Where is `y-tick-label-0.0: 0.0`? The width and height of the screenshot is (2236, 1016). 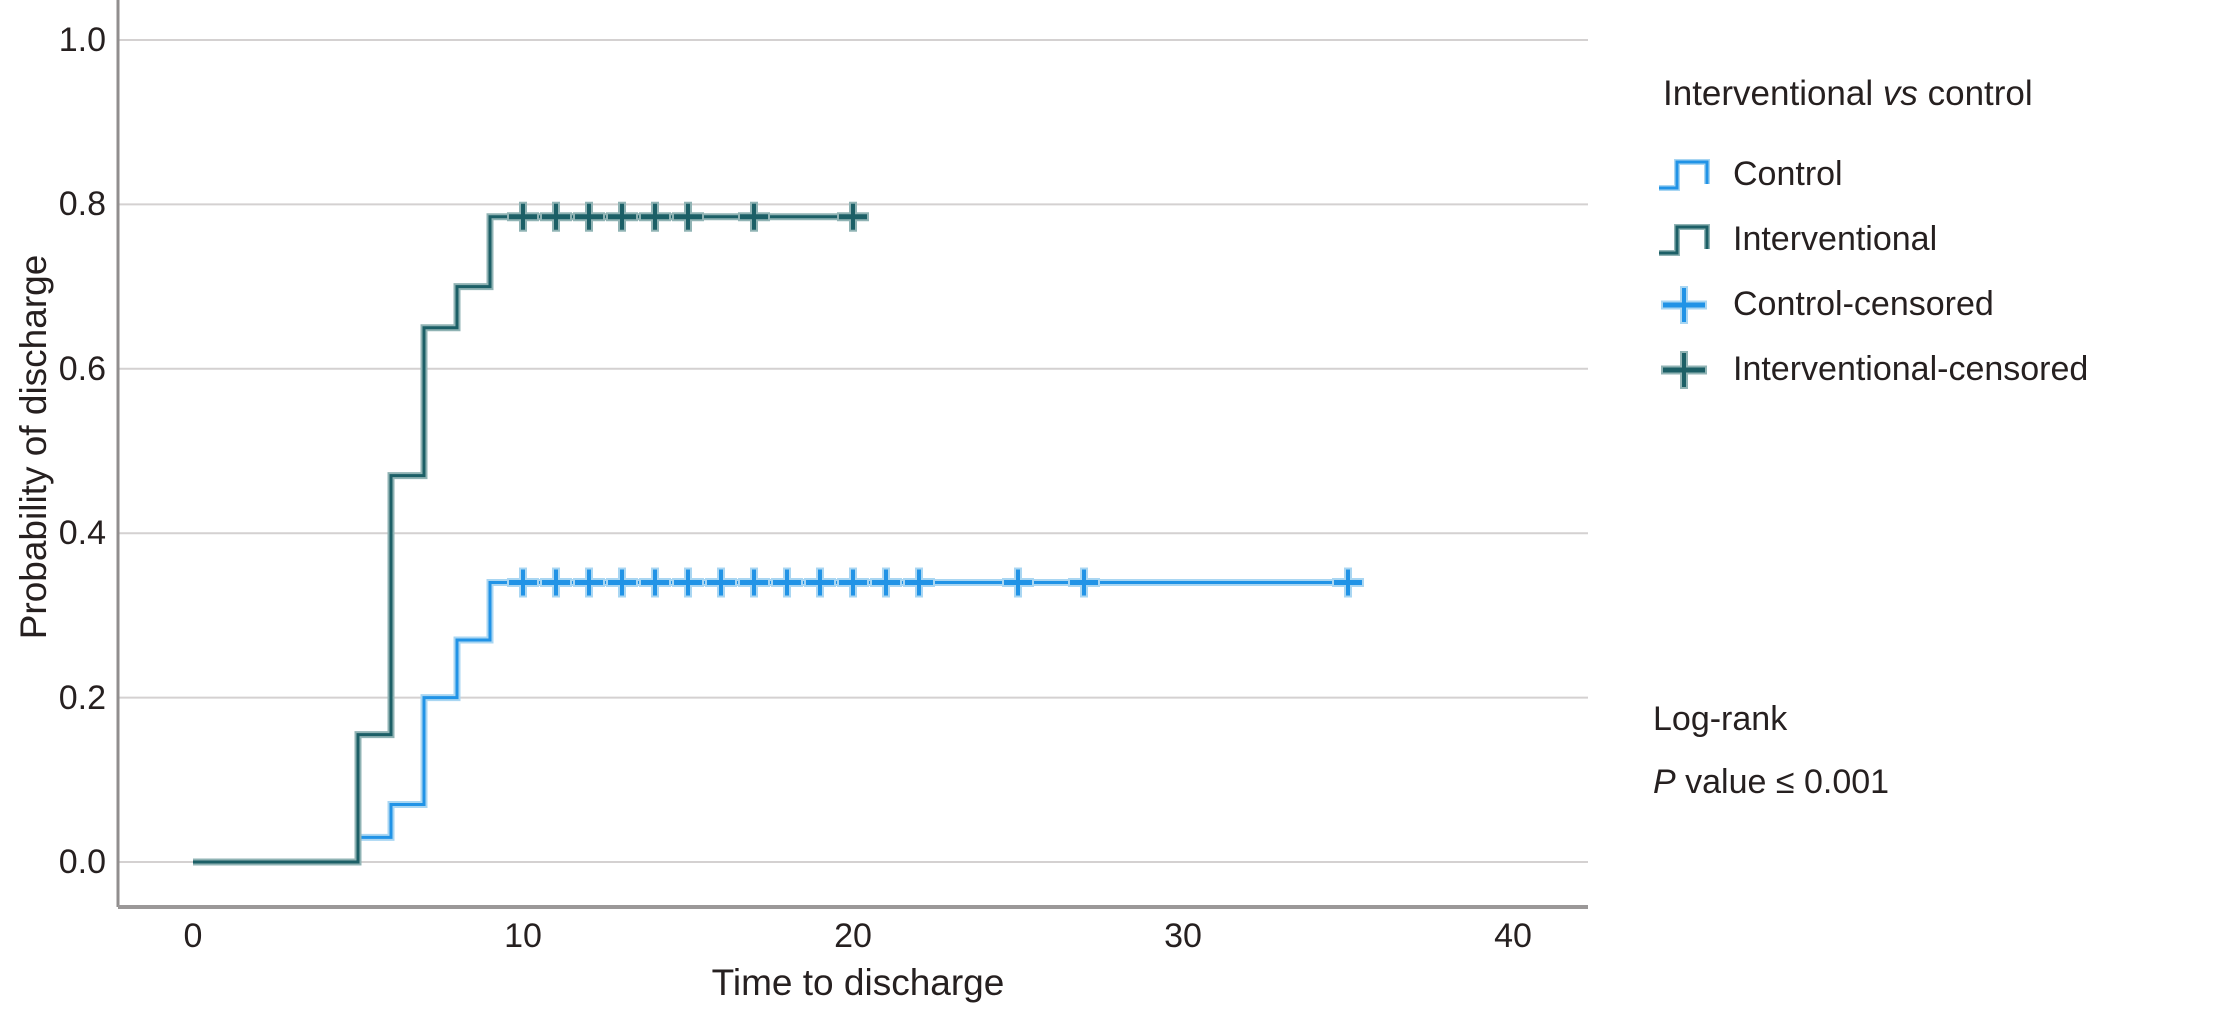 y-tick-label-0.0: 0.0 is located at coordinates (82, 862).